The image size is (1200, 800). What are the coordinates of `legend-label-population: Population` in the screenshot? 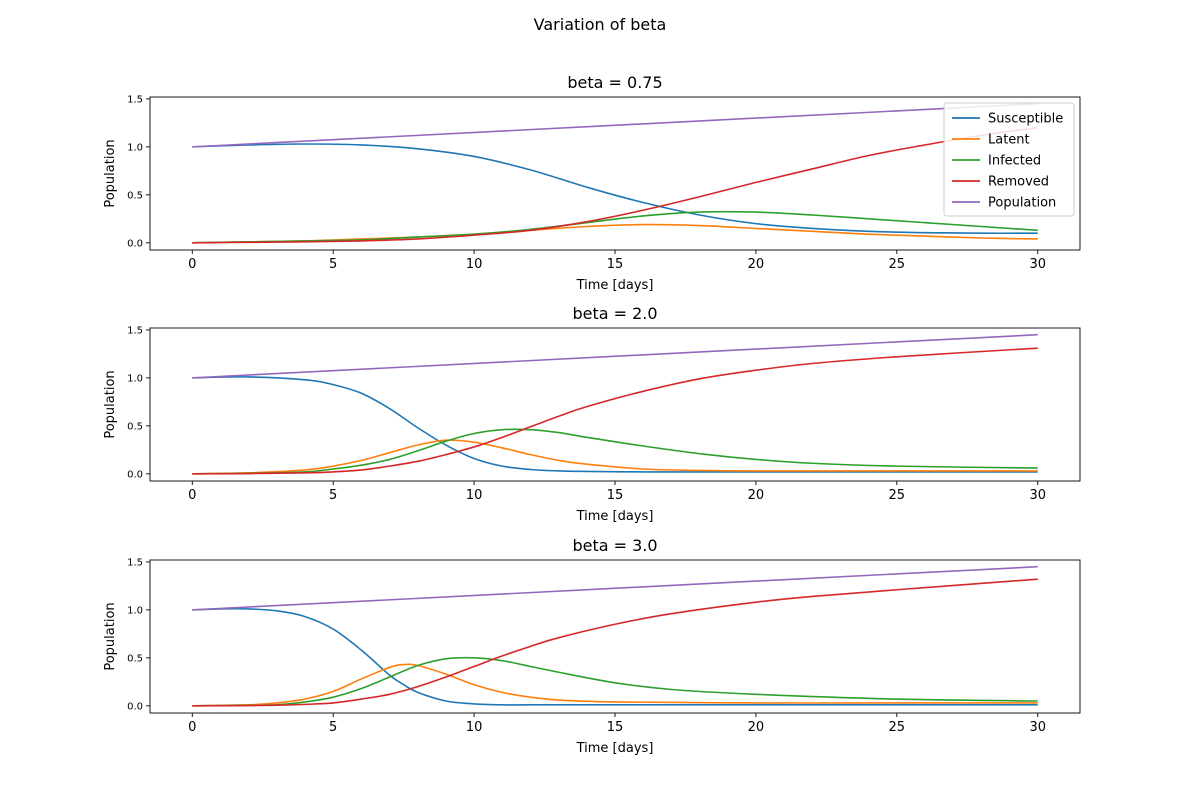 It's located at (1022, 203).